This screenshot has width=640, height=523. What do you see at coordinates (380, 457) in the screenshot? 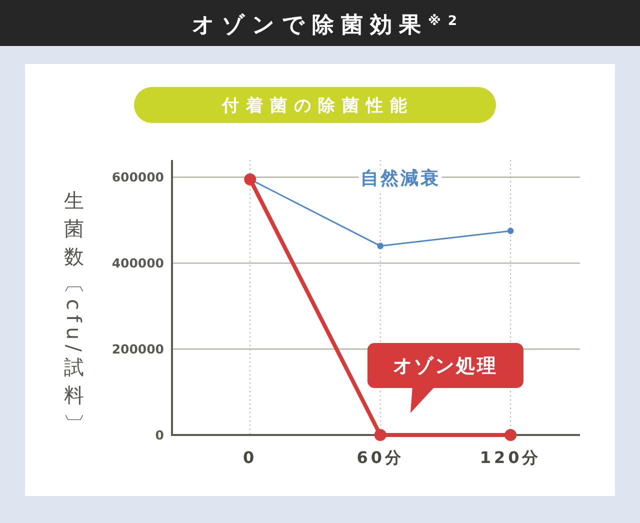
I see `xtick: 60分` at bounding box center [380, 457].